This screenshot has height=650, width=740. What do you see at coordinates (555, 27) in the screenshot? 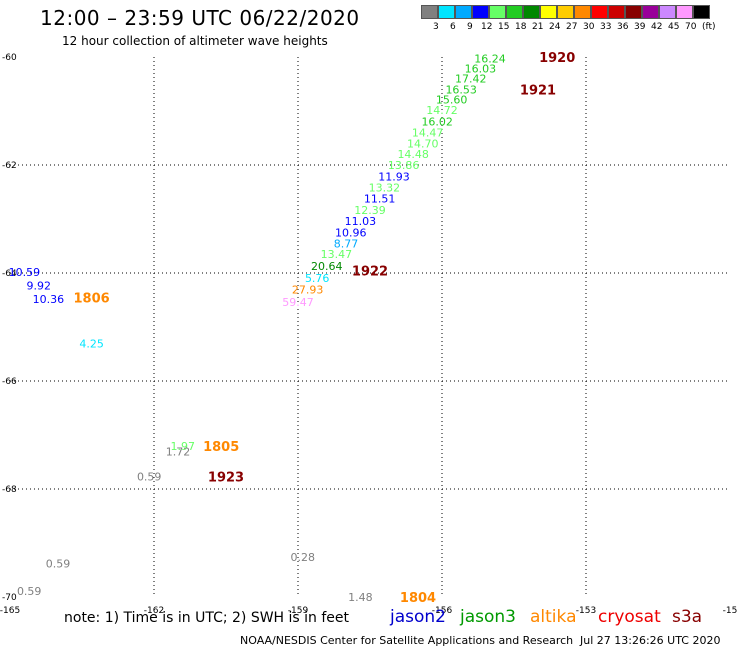
I see `colorbar-label: 24` at bounding box center [555, 27].